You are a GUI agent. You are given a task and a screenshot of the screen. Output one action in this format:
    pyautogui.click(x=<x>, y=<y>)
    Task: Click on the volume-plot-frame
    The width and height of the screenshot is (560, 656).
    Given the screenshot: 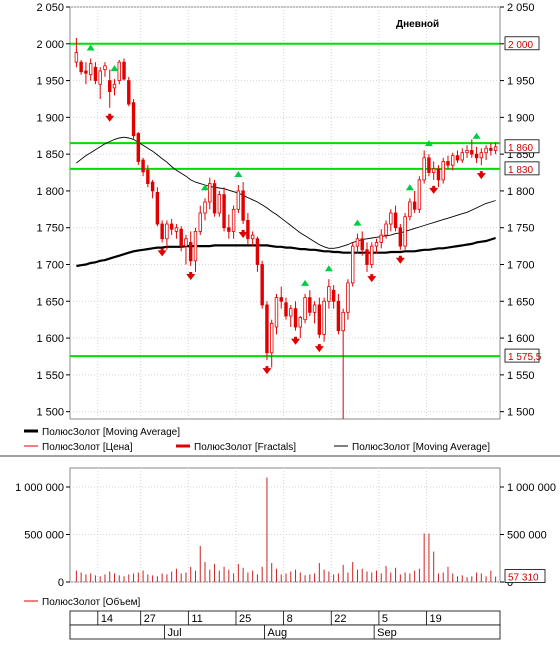 What is the action you would take?
    pyautogui.click(x=285, y=525)
    